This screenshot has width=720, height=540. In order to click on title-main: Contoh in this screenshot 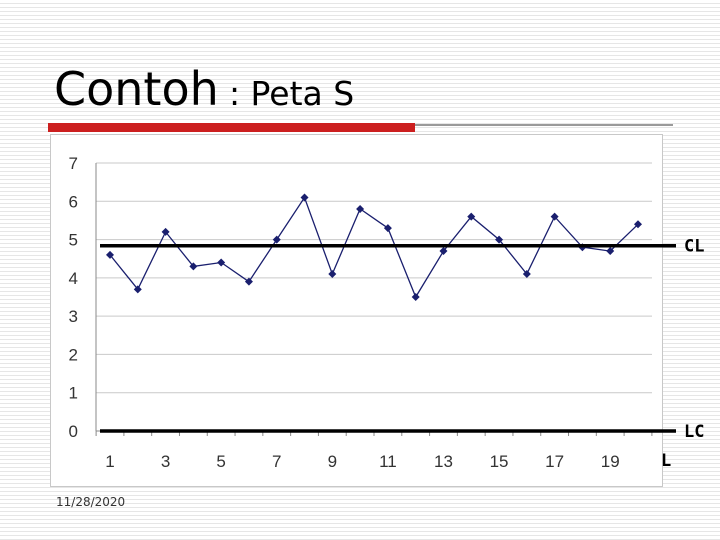, I will do `click(136, 89)`.